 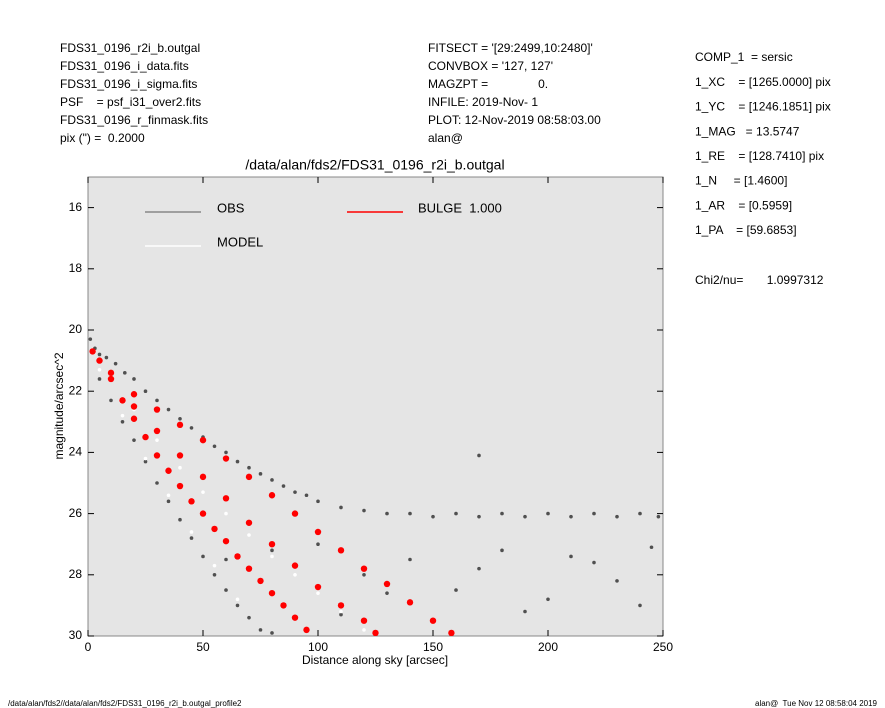 What do you see at coordinates (743, 205) in the screenshot?
I see `fit-parameter: 1_AR = [0.5959]` at bounding box center [743, 205].